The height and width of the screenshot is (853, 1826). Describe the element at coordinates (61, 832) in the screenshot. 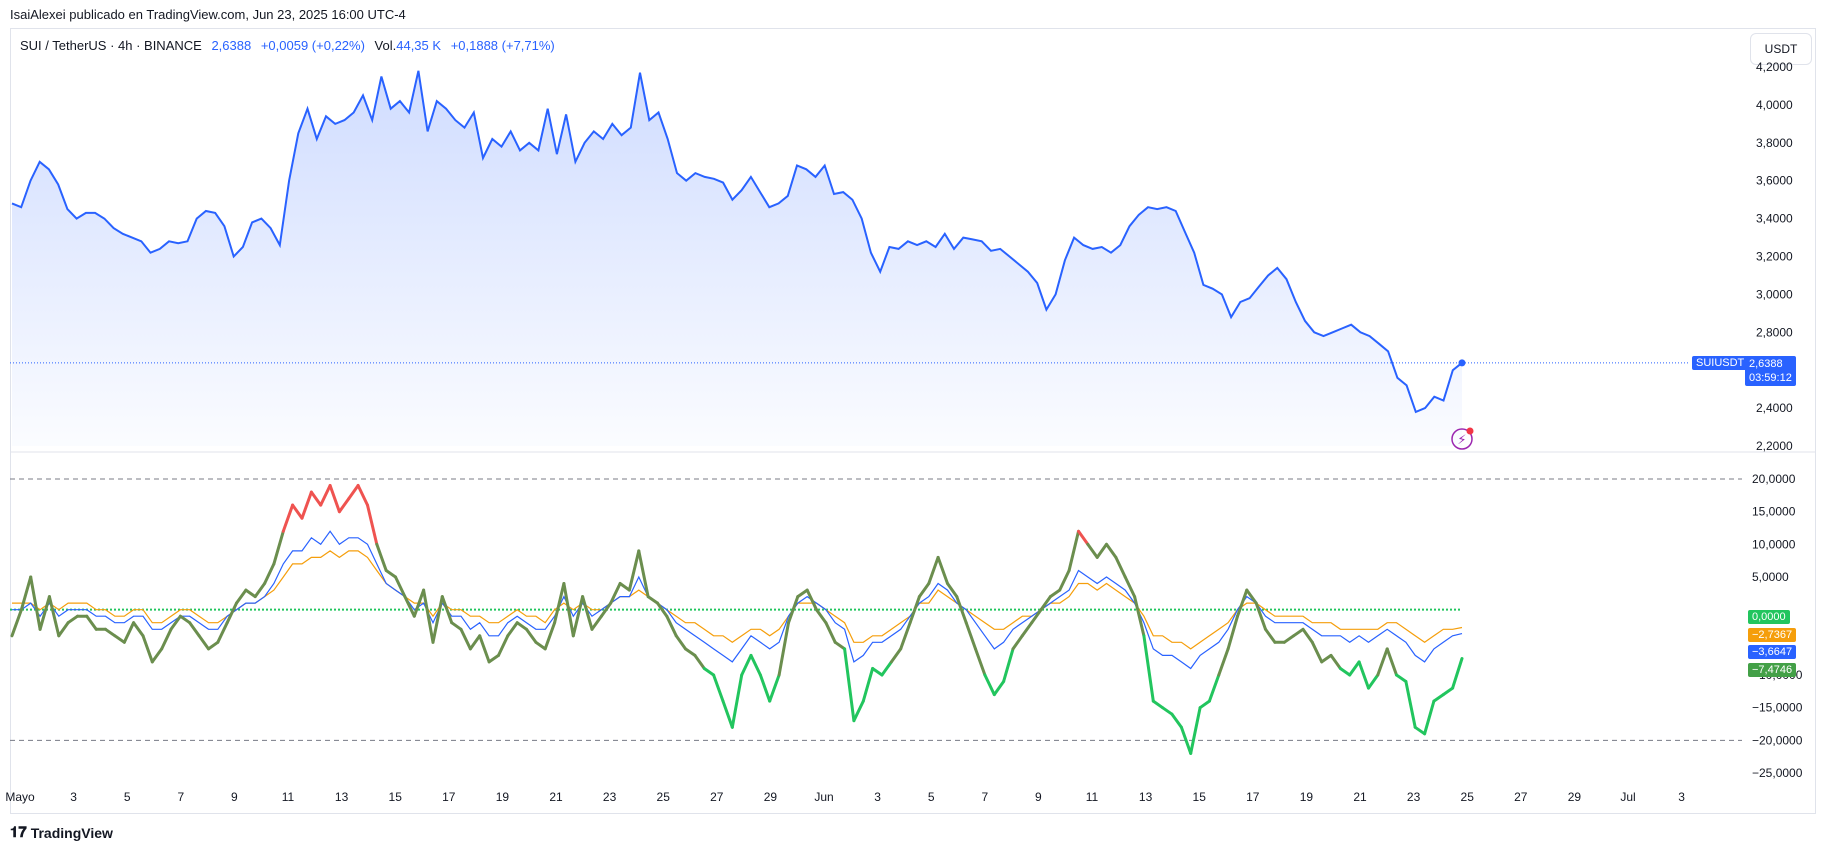

I see `tradingview-logo: 𝟏𝟕 TradingView` at that location.